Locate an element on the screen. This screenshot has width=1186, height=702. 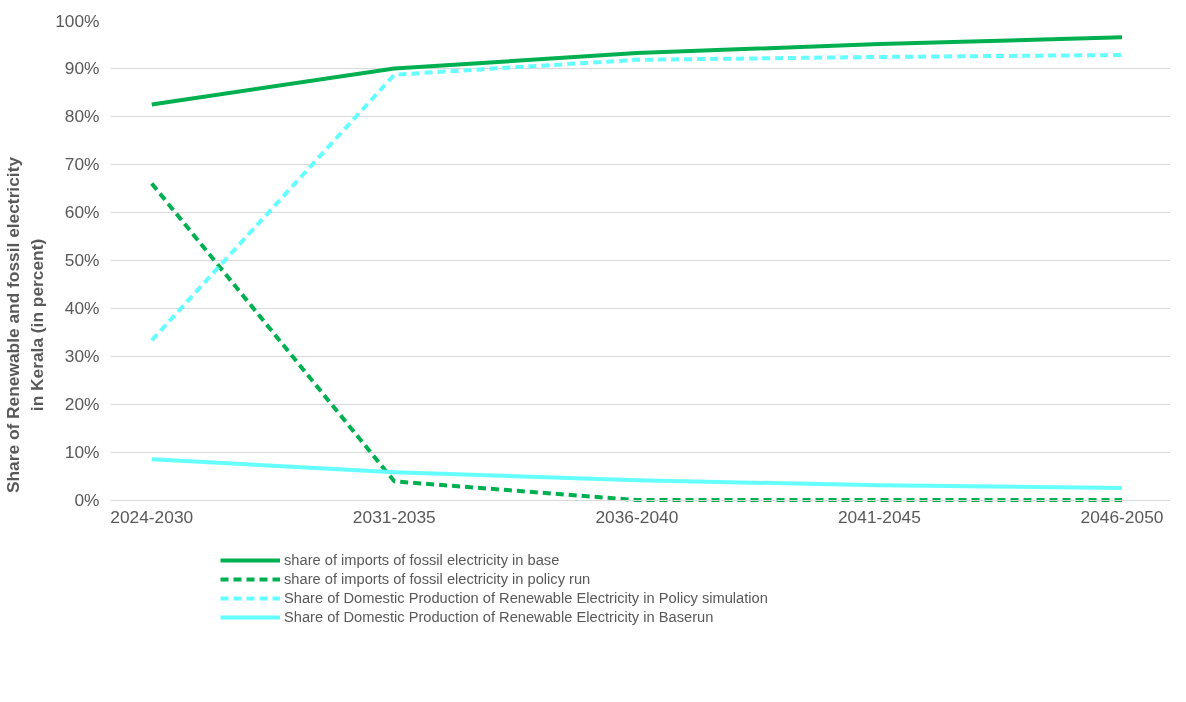
y-tick-label: 50% is located at coordinates (82, 260).